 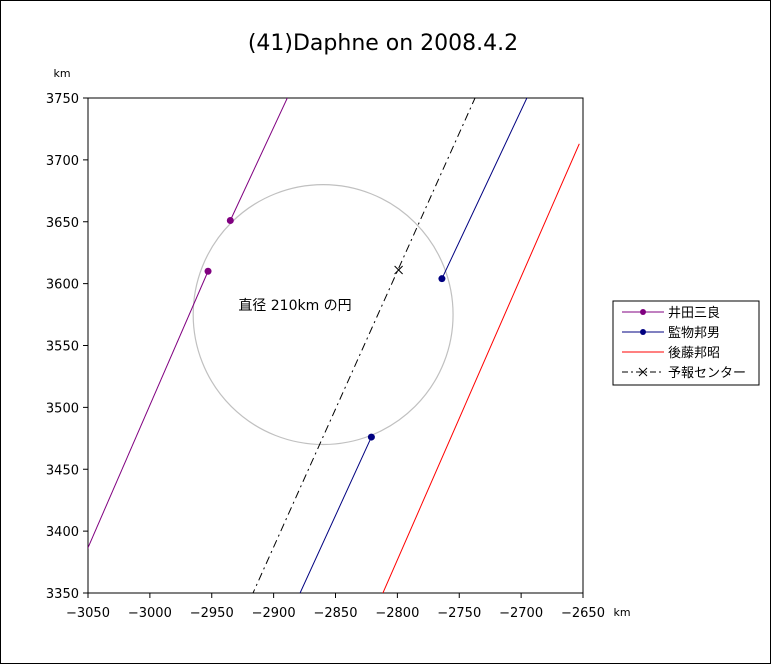 What do you see at coordinates (62, 99) in the screenshot?
I see `y-tick-label: 3750` at bounding box center [62, 99].